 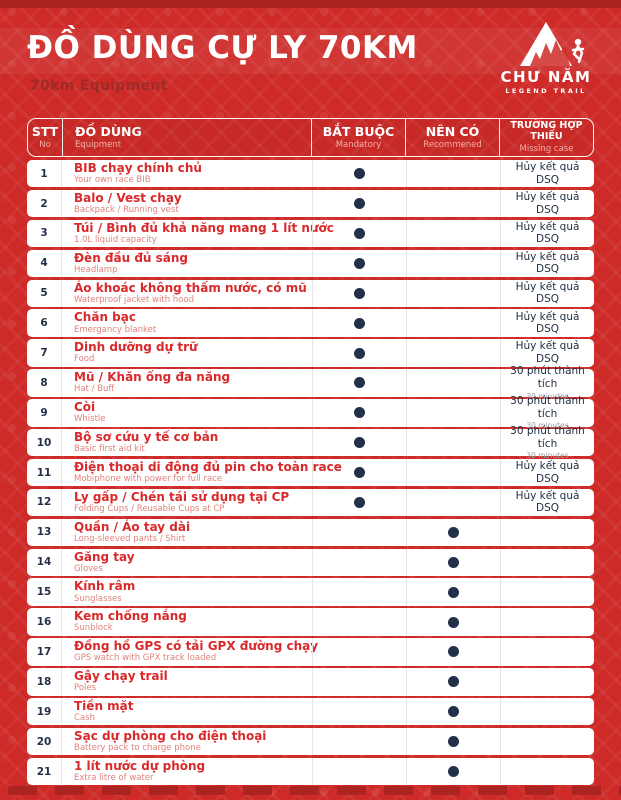 What do you see at coordinates (546, 91) in the screenshot?
I see `logo-tagline: LEGEND TRAIL` at bounding box center [546, 91].